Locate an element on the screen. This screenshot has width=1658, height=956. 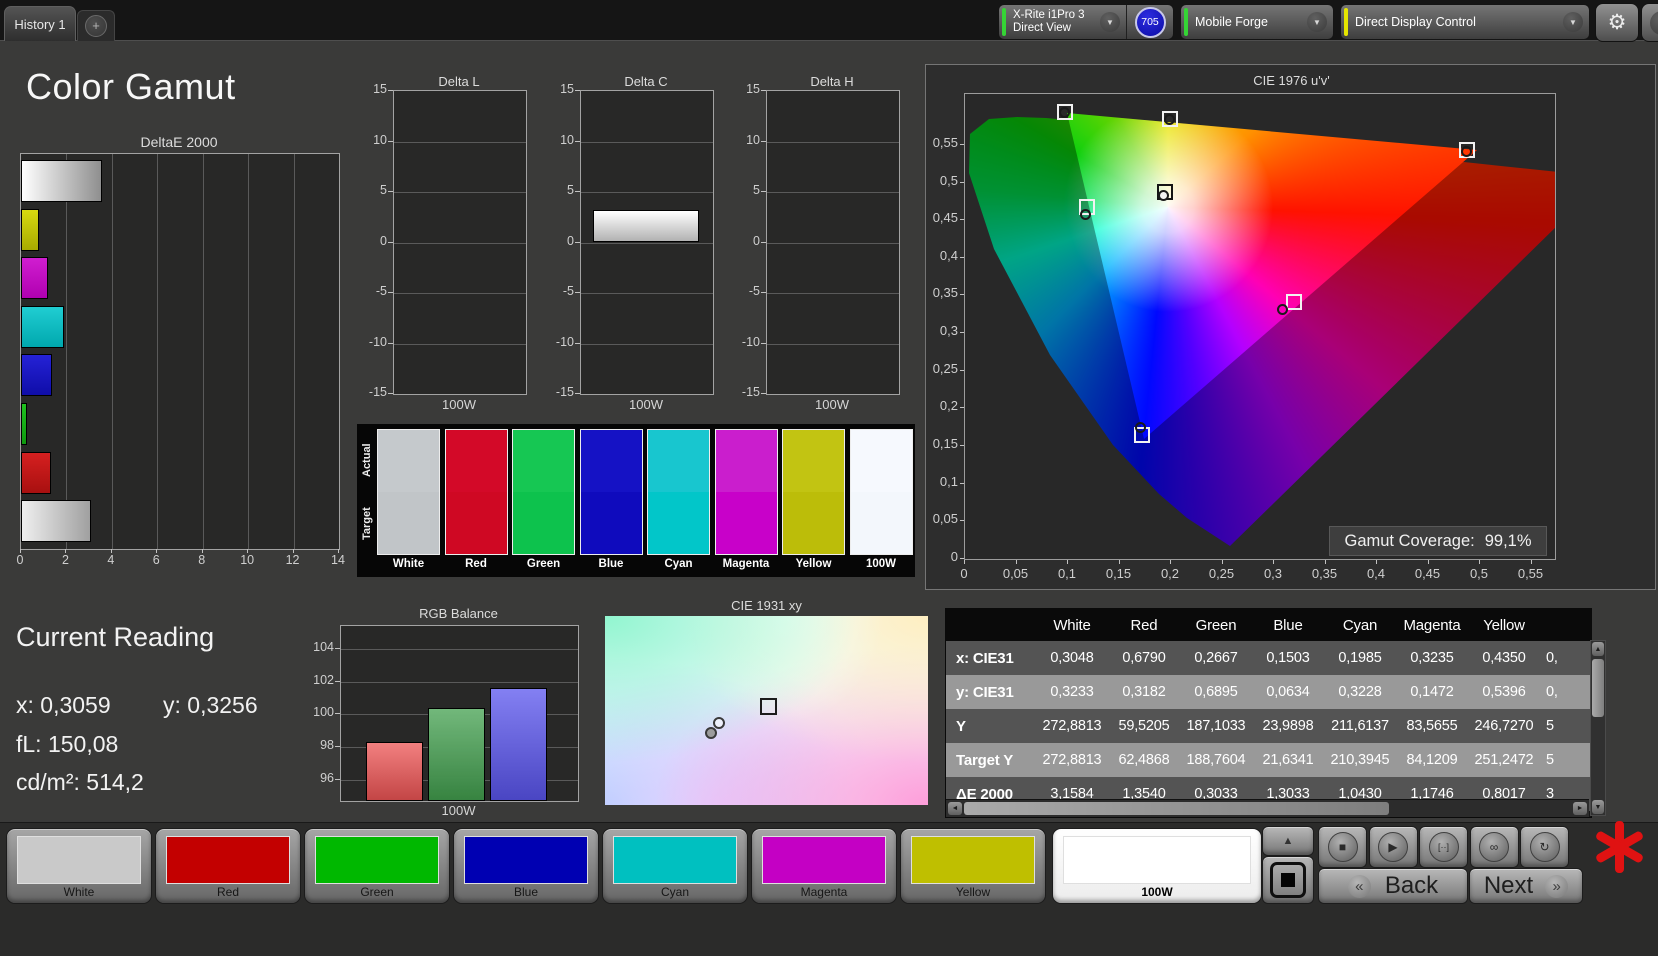
delta-c-title: Delta C is located at coordinates (646, 81).